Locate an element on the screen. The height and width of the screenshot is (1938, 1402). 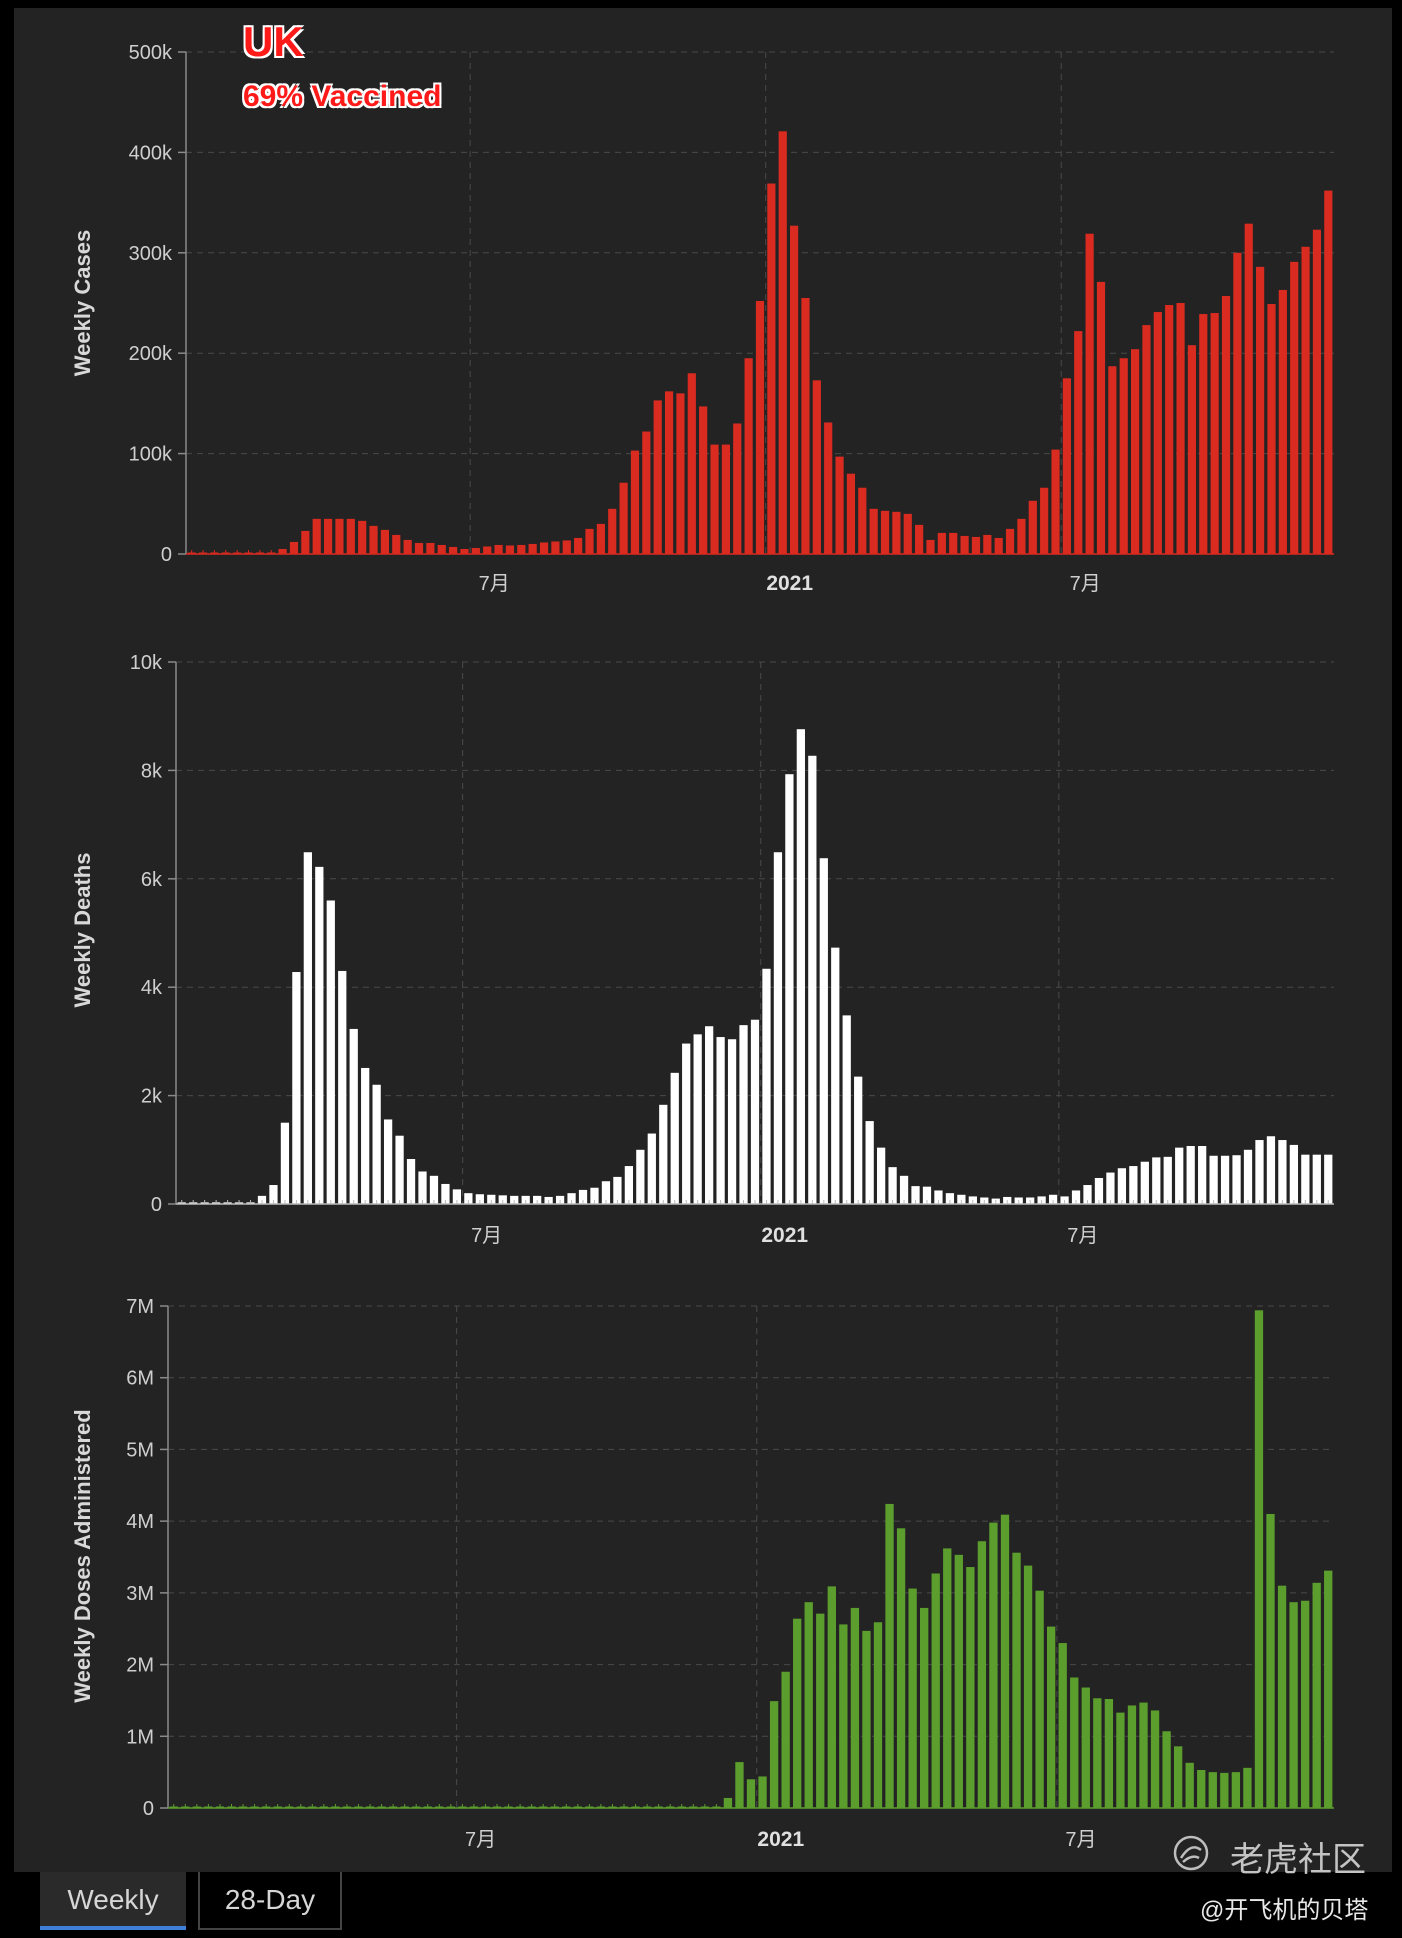
y-tick-label: 0 is located at coordinates (148, 1809).